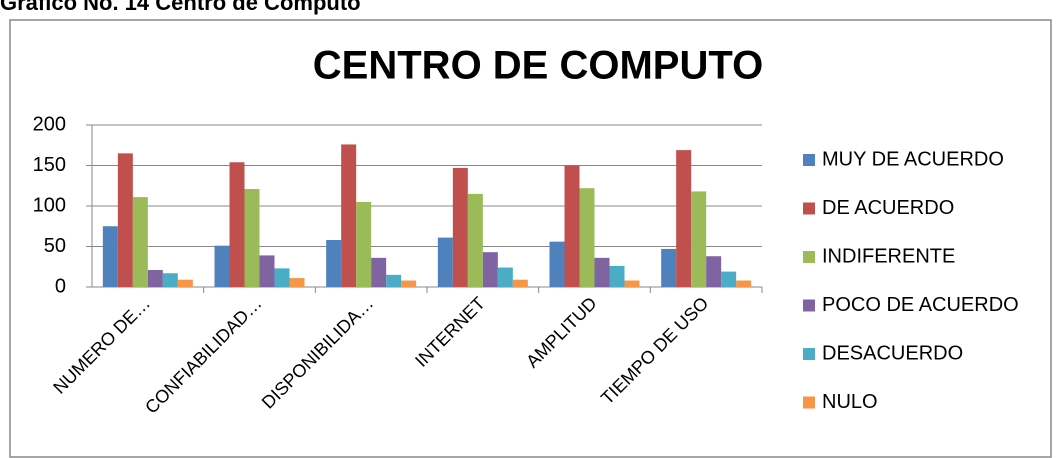 This screenshot has width=1059, height=458. I want to click on y-tick-label: 0, so click(60, 286).